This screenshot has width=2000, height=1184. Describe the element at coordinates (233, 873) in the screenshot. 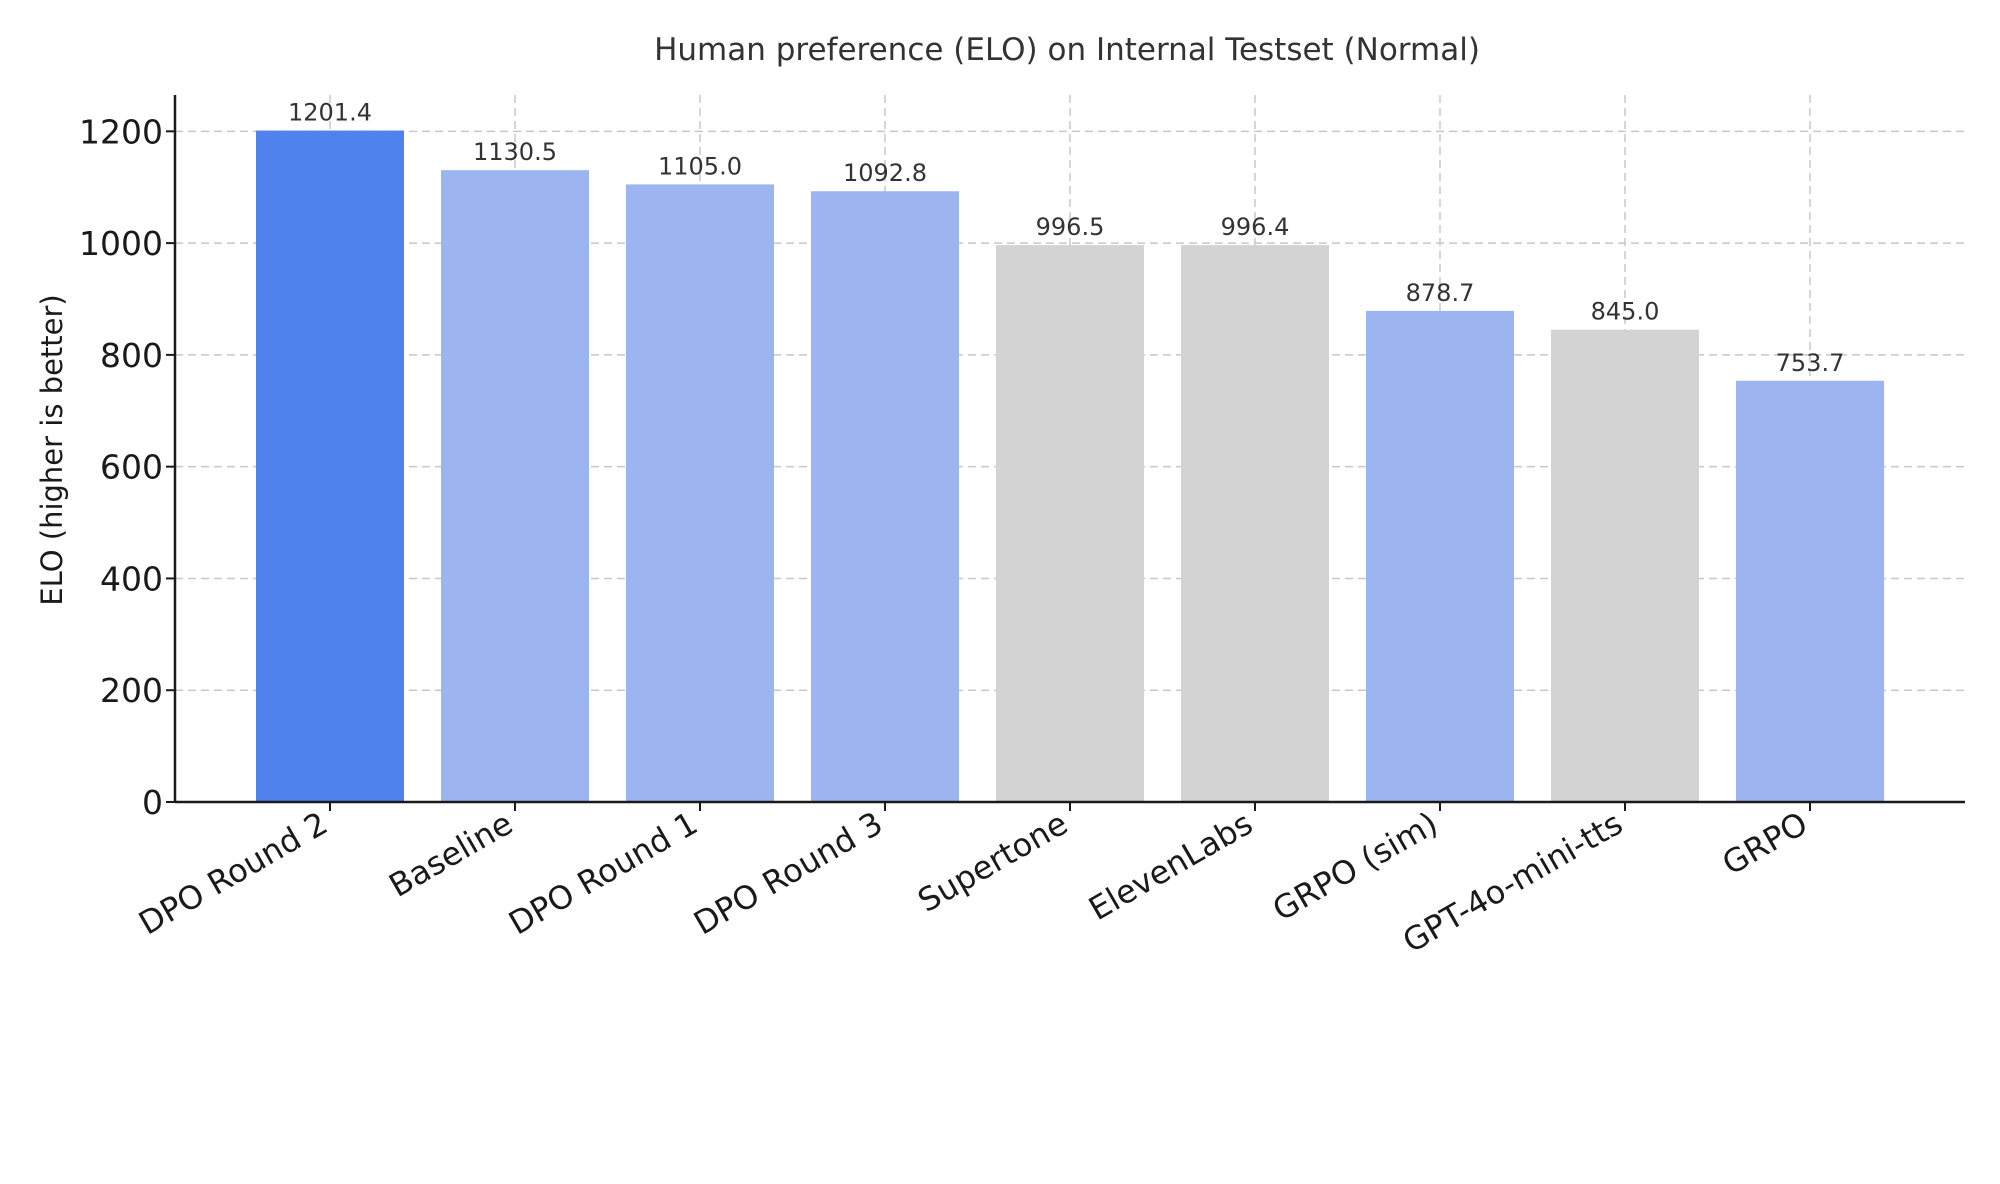

I see `x-tick-label: DPO Round 2` at that location.